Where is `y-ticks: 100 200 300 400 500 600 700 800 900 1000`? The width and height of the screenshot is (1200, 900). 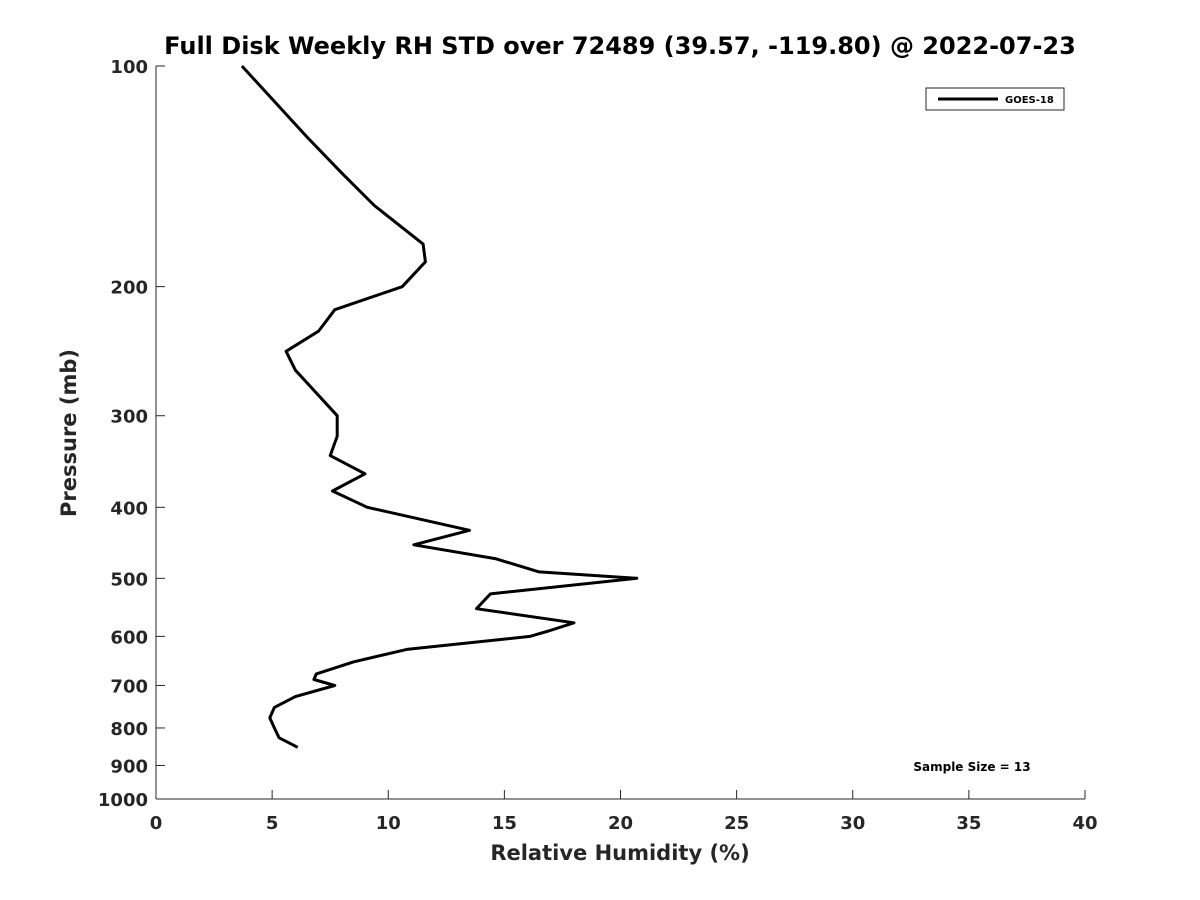
y-ticks: 100 200 300 400 500 600 700 800 900 1000 is located at coordinates (131, 434).